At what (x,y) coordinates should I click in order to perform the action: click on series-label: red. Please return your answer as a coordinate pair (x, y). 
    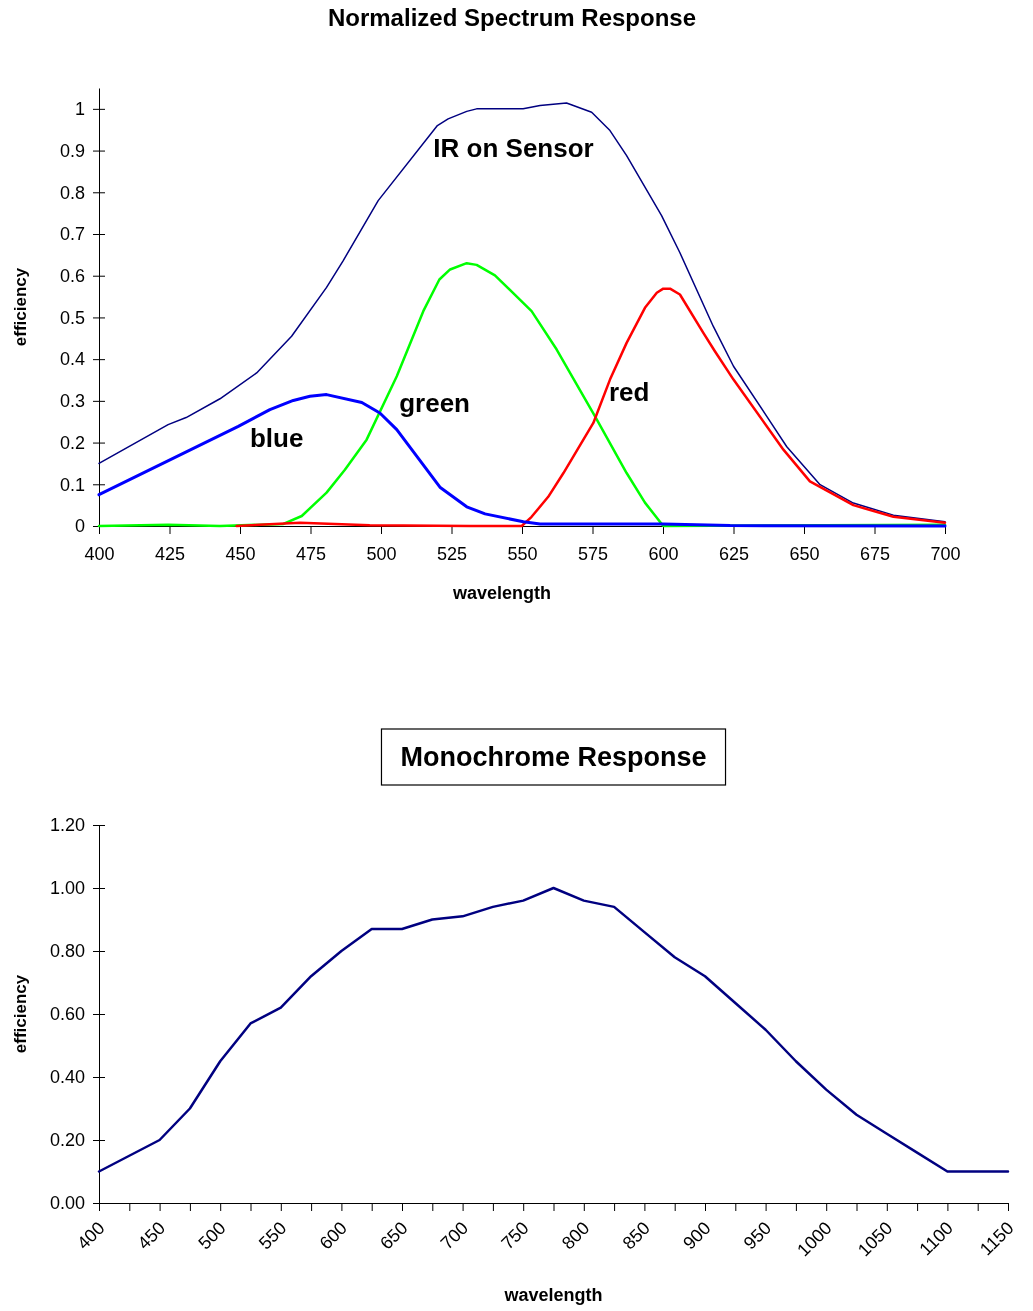
    Looking at the image, I should click on (629, 391).